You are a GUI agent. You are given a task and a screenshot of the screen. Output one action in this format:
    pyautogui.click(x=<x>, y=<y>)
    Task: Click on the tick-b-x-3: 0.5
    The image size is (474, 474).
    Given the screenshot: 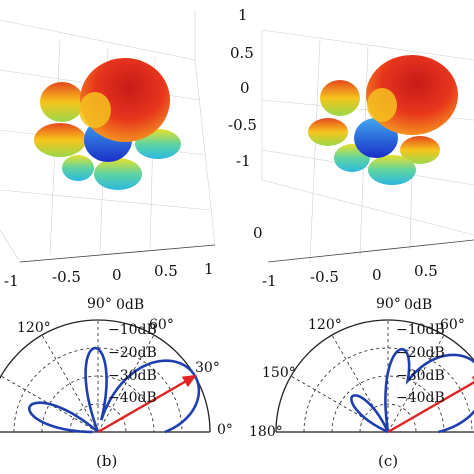 What is the action you would take?
    pyautogui.click(x=166, y=271)
    